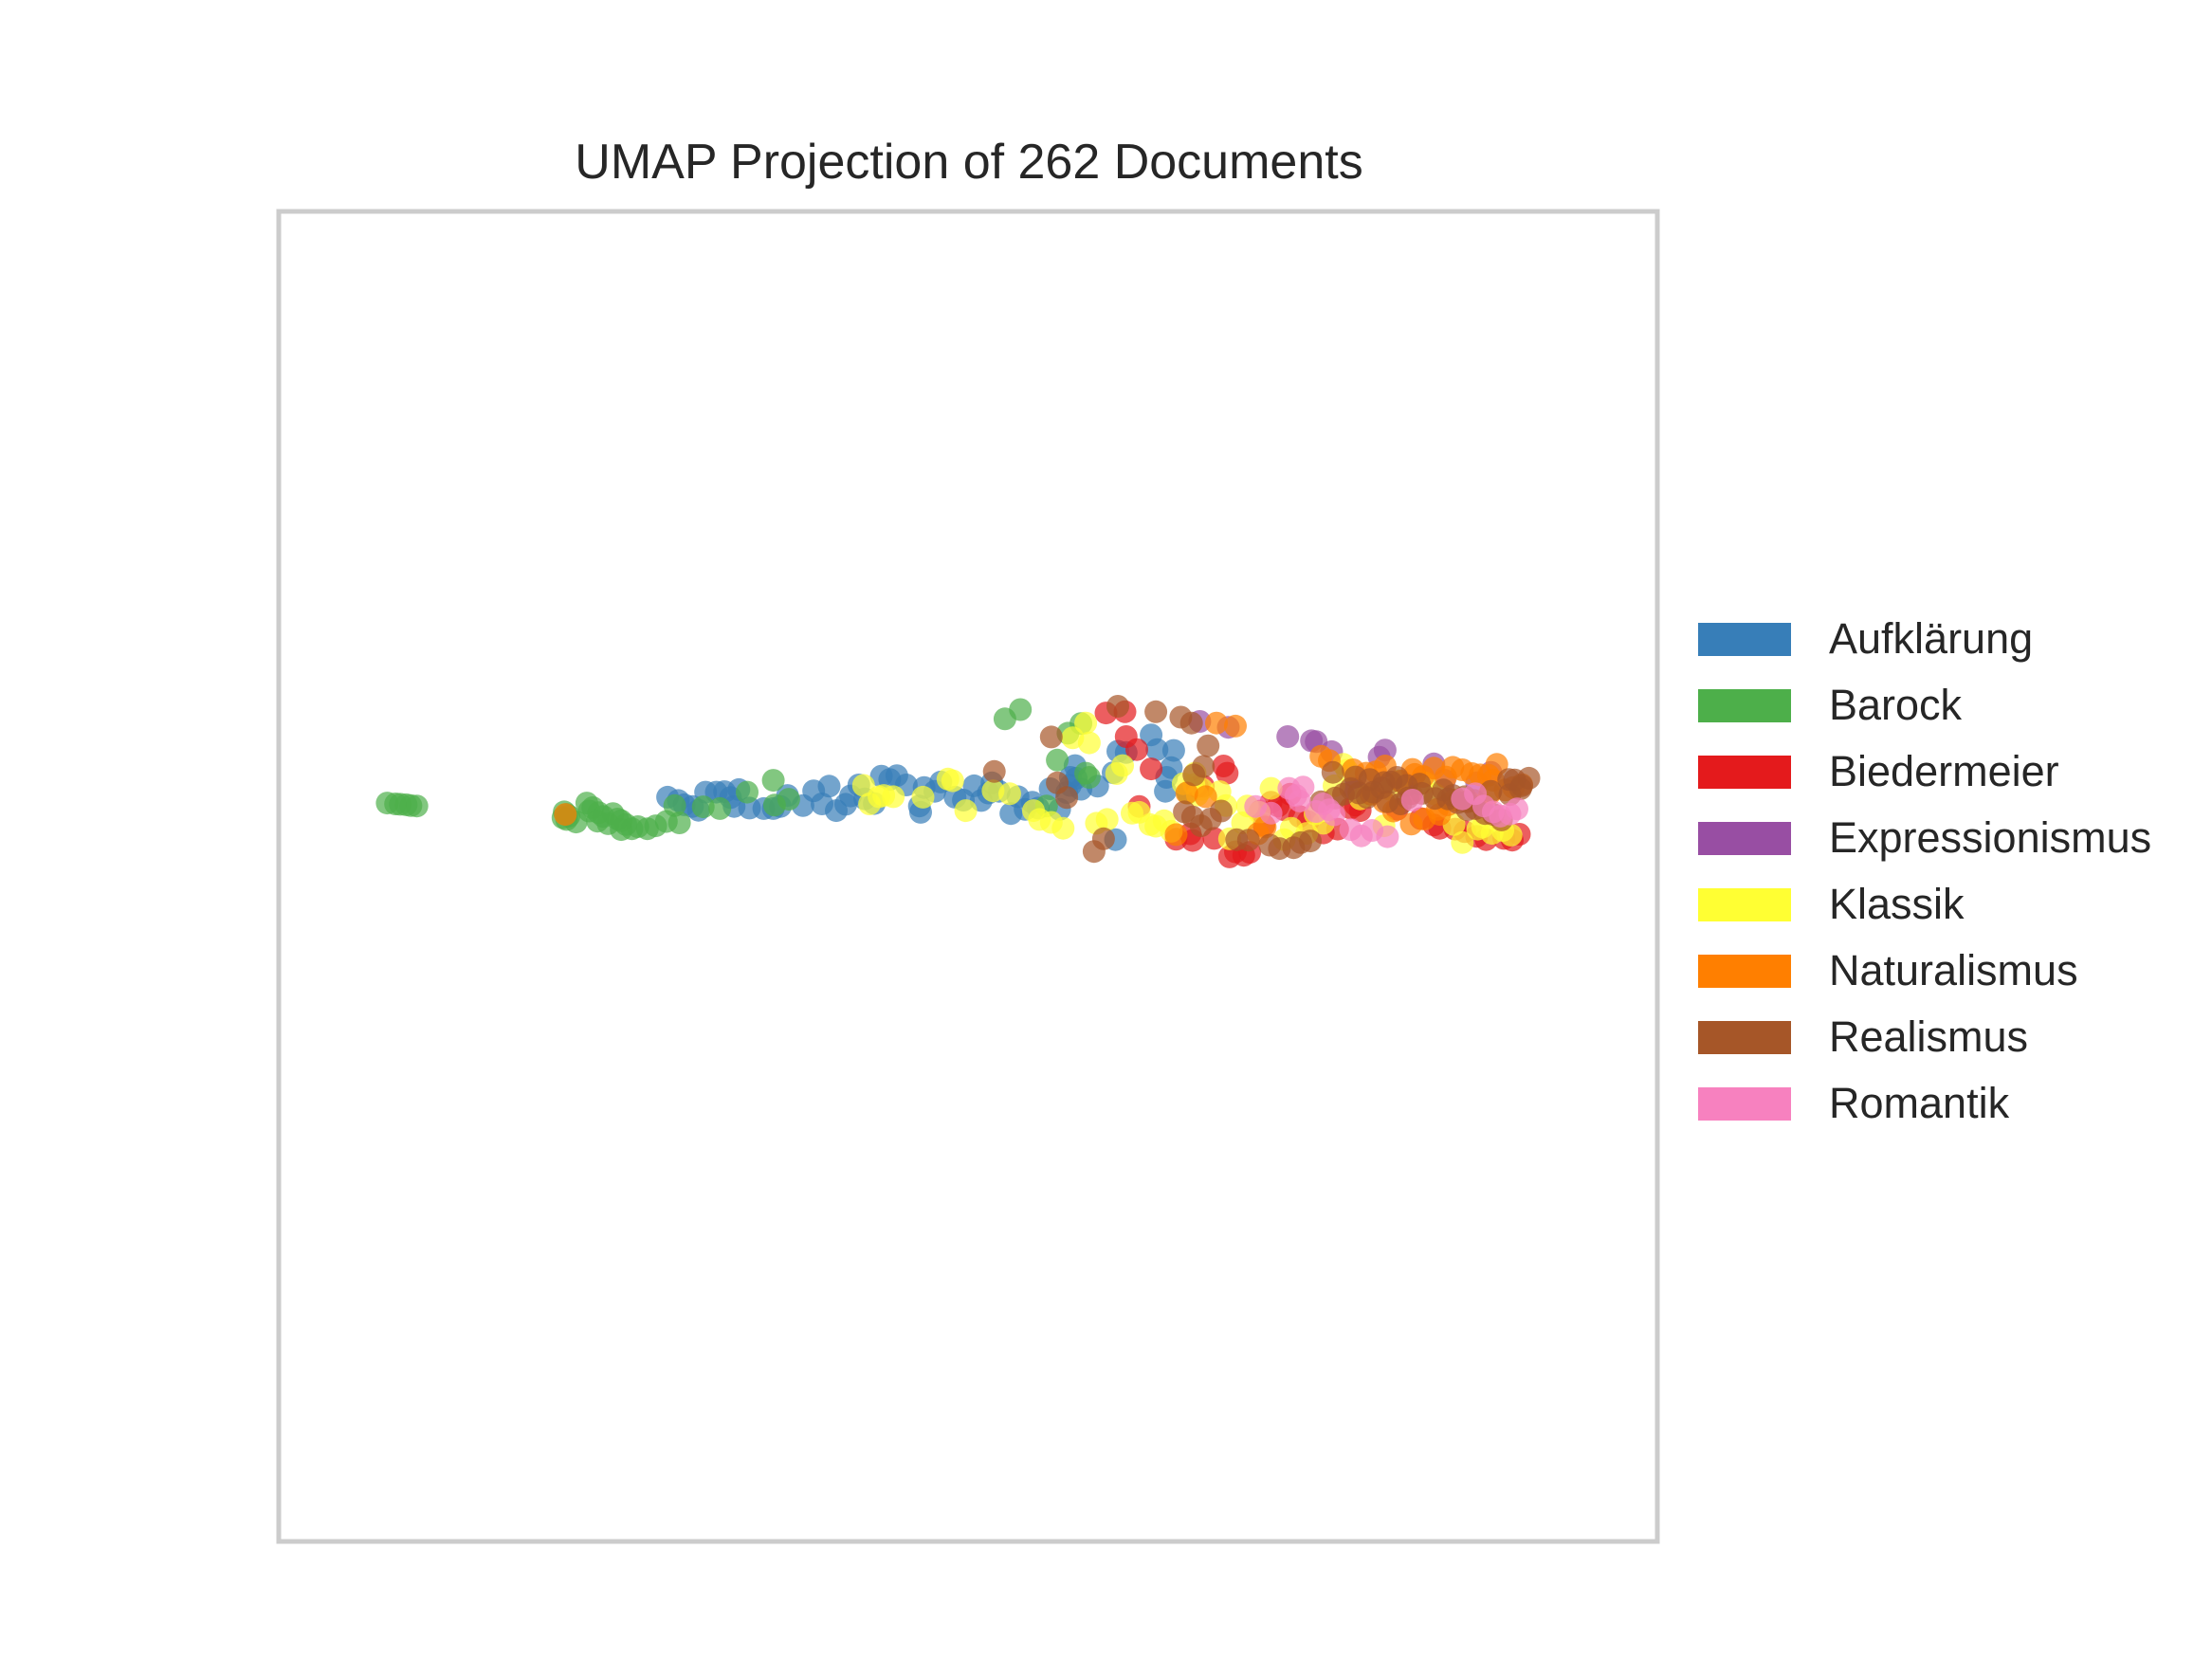  Describe the element at coordinates (1953, 970) in the screenshot. I see `legend-label: Naturalismus` at that location.